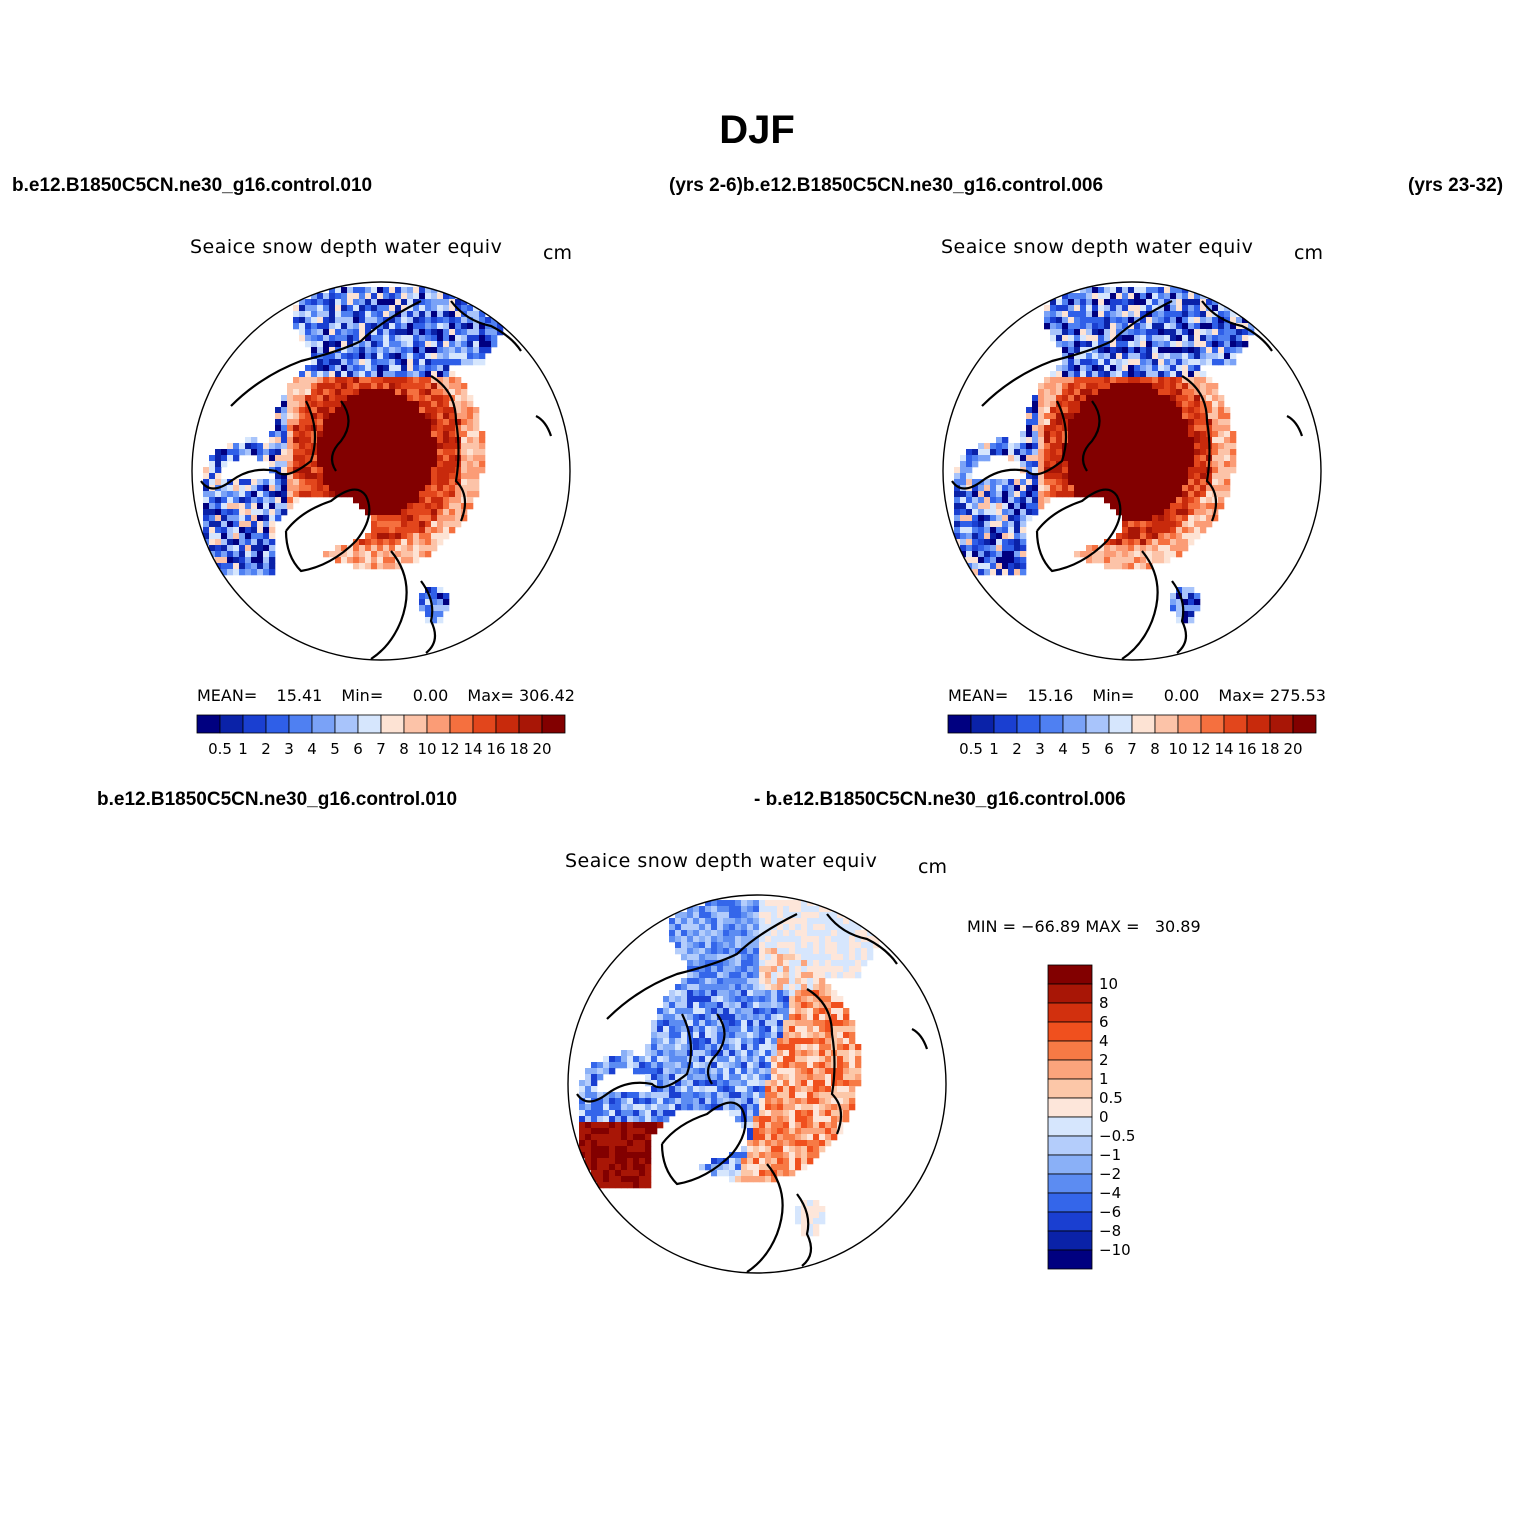 The image size is (1514, 1514). Describe the element at coordinates (1097, 247) in the screenshot. I see `panel2-title: Seaice snow depth water equiv` at that location.